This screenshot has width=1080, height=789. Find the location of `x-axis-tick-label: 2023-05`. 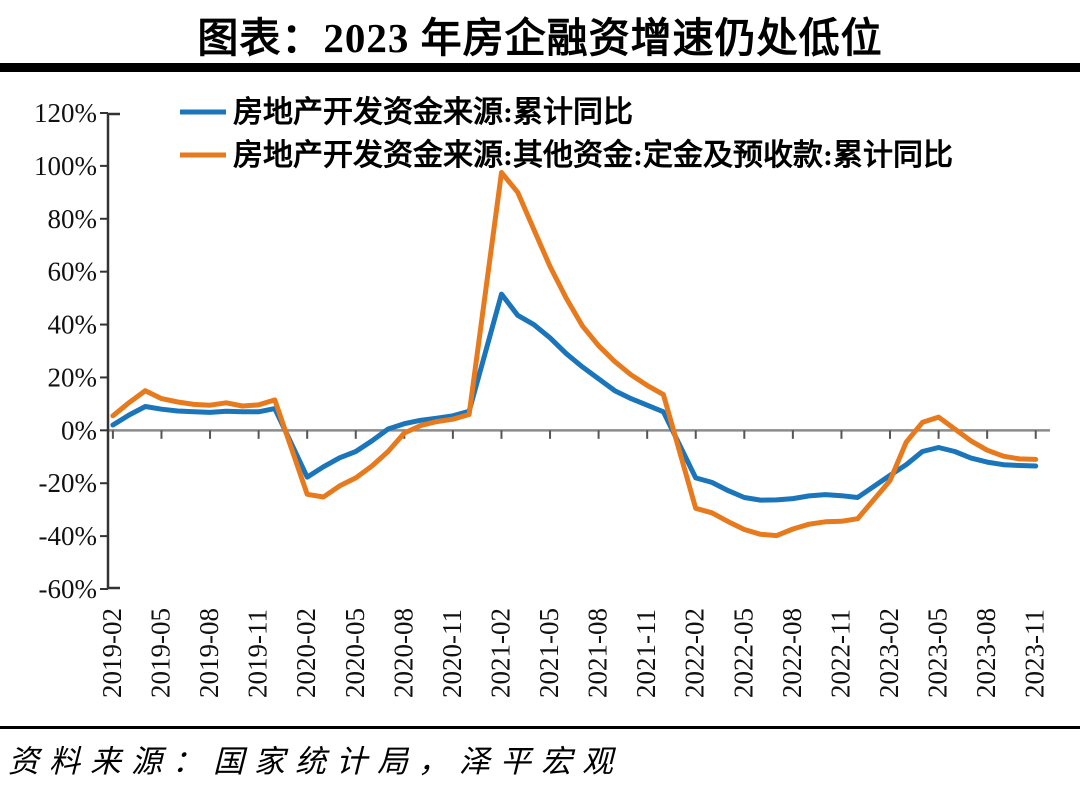

x-axis-tick-label: 2023-05 is located at coordinates (938, 653).